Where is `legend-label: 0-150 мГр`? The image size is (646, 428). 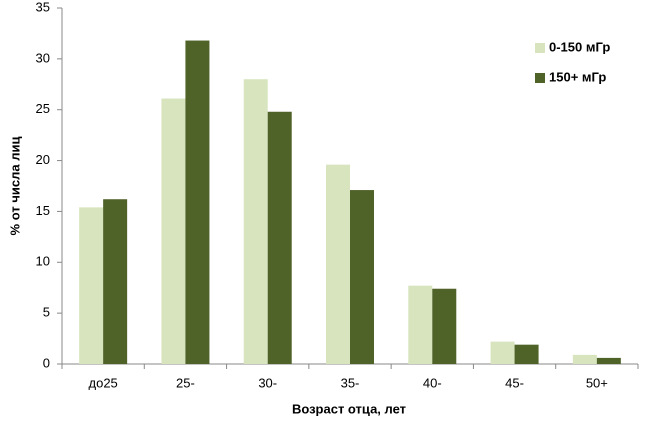 legend-label: 0-150 мГр is located at coordinates (579, 46).